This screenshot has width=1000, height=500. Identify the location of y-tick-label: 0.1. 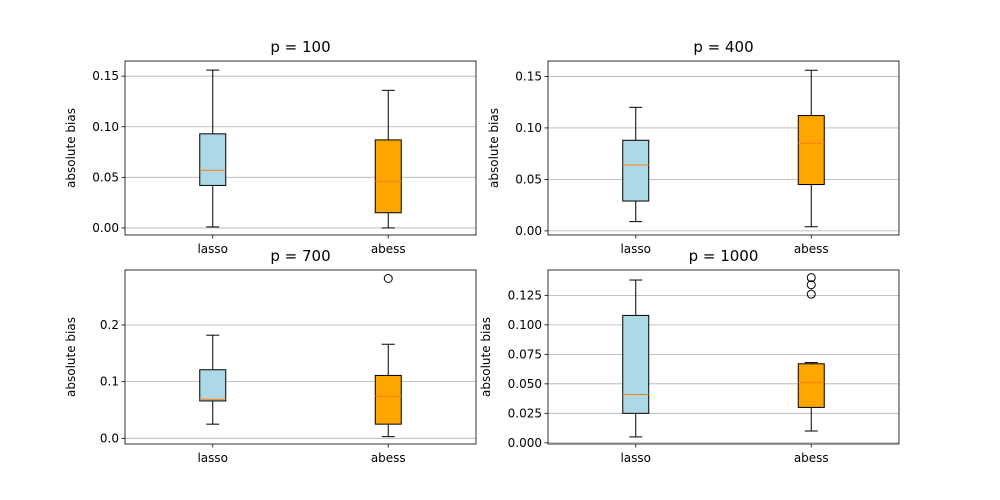
(109, 382).